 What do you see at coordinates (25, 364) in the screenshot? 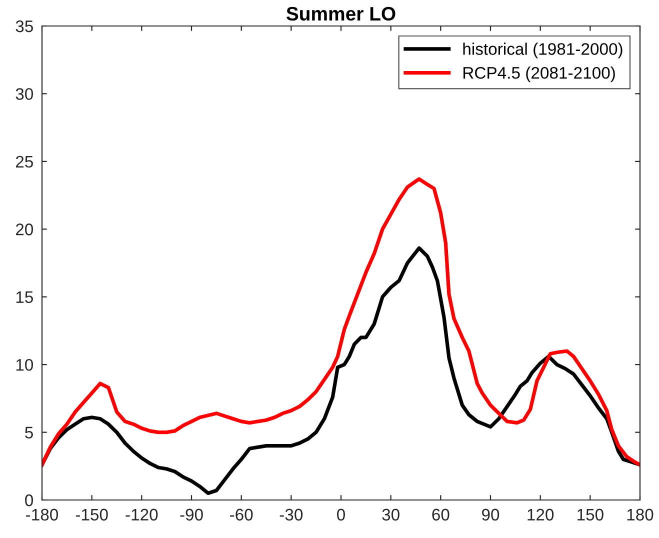
I see `y-tick-label: 10` at bounding box center [25, 364].